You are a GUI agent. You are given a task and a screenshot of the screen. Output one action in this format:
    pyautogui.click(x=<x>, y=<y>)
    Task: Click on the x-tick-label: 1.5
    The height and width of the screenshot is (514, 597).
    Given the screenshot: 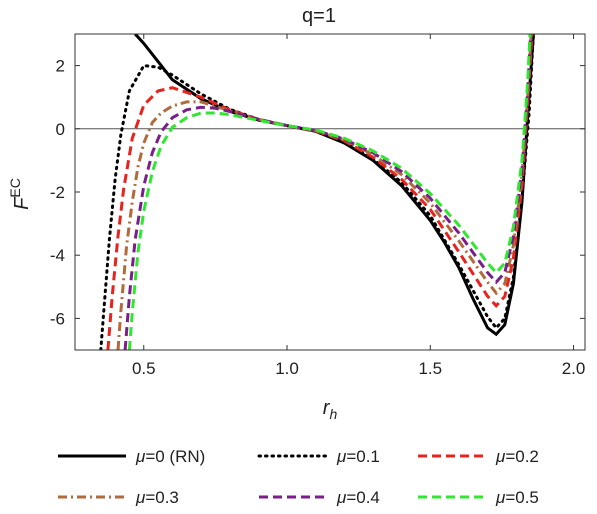 What is the action you would take?
    pyautogui.click(x=430, y=368)
    